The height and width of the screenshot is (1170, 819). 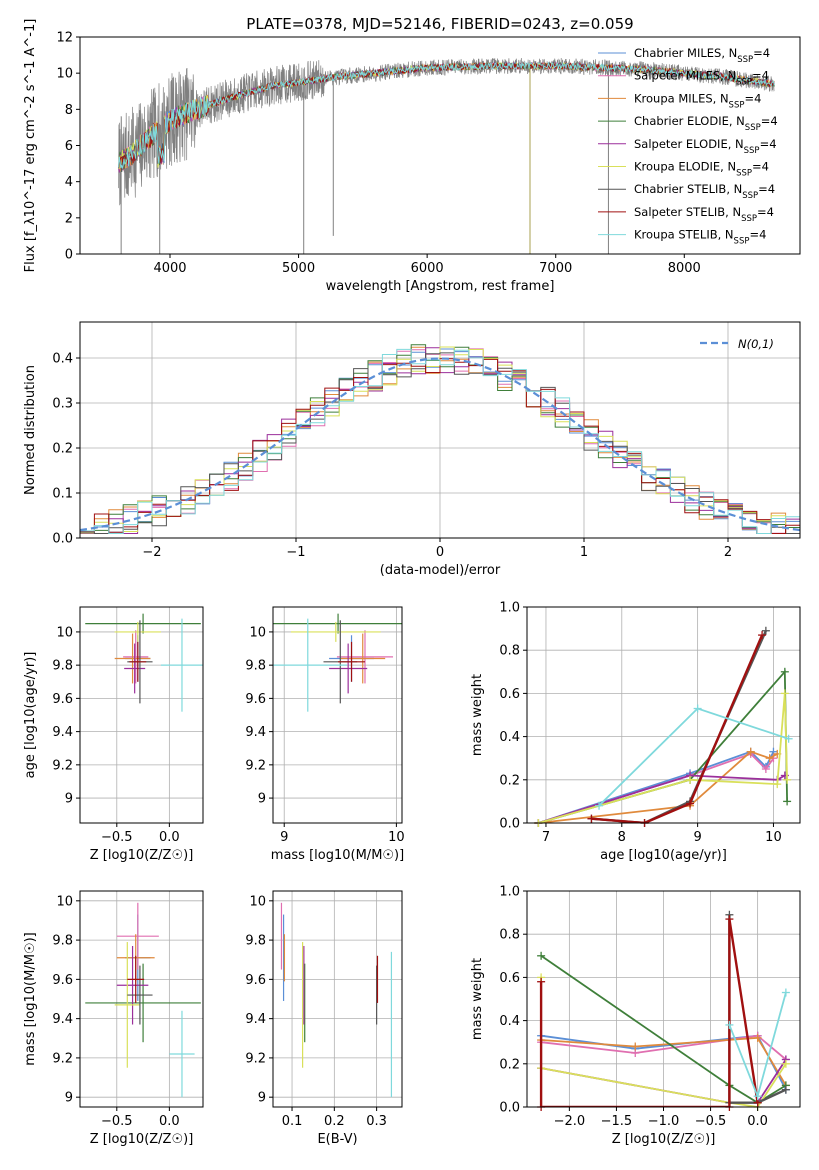 I want to click on x-tick-label: 10, so click(x=773, y=837).